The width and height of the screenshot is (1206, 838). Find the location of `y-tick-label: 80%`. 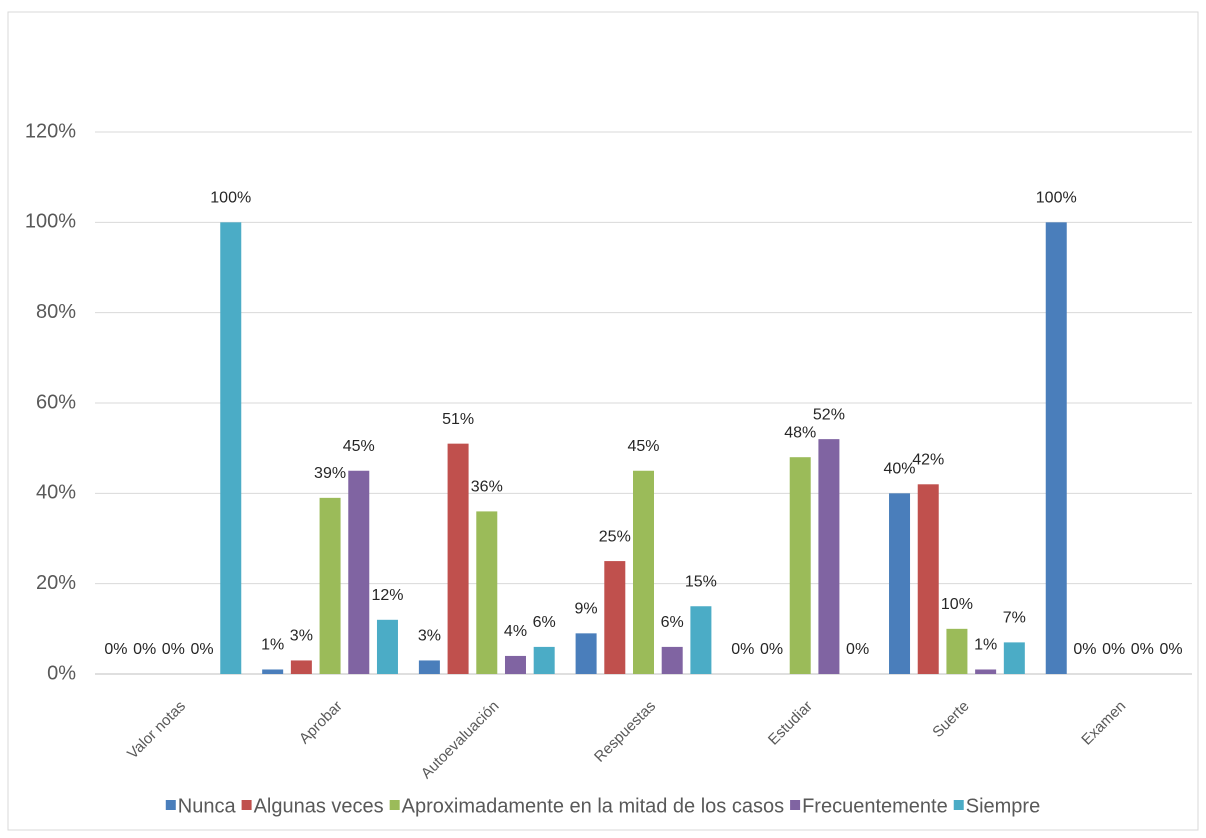

y-tick-label: 80% is located at coordinates (56, 312).